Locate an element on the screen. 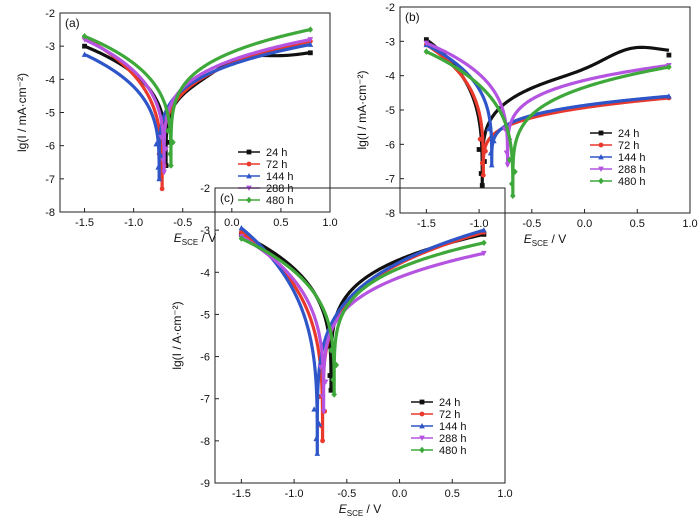  x-tick-label: -0.5 is located at coordinates (182, 223).